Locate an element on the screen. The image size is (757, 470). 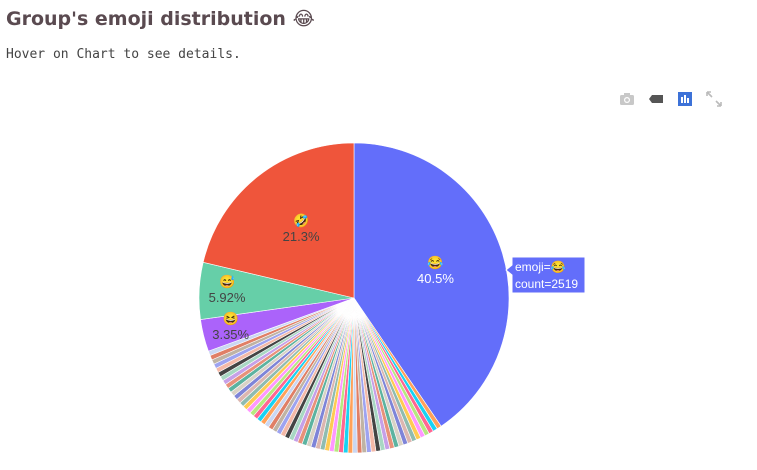
expand-button is located at coordinates (714, 99).